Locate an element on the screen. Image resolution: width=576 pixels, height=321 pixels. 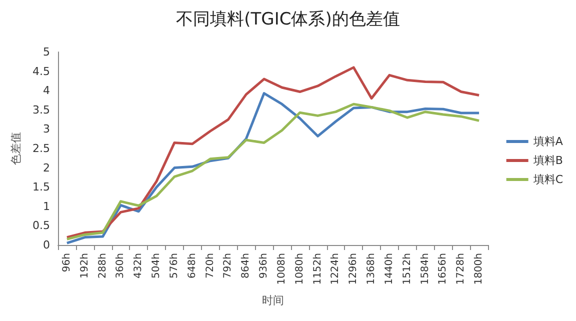
x-tick-label: 432h is located at coordinates (138, 265).